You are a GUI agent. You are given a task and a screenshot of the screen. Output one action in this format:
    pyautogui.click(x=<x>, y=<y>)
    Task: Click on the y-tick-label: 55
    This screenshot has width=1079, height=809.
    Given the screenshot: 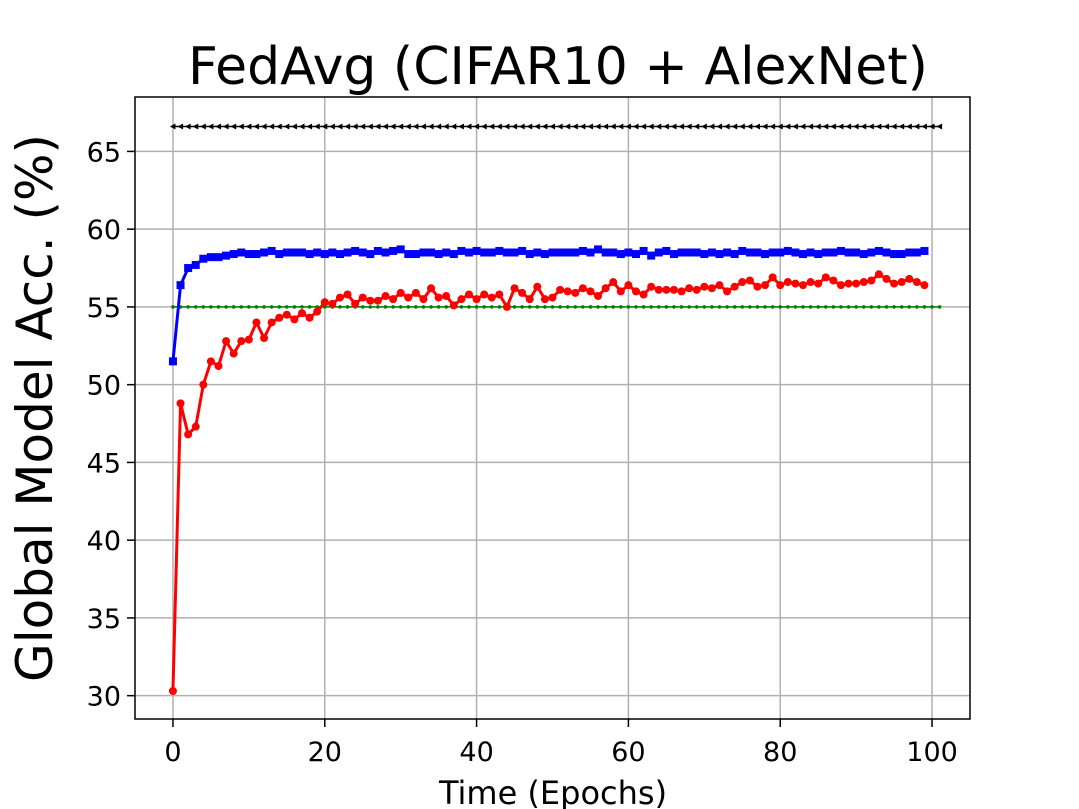 What is the action you would take?
    pyautogui.click(x=104, y=308)
    